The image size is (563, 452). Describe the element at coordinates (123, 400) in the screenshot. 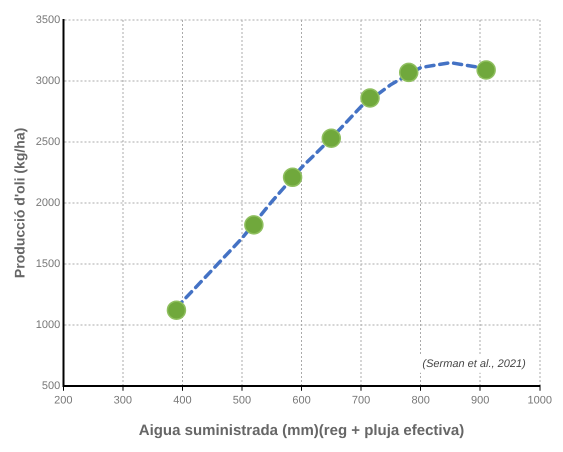

I see `x-tick-label: 300` at that location.